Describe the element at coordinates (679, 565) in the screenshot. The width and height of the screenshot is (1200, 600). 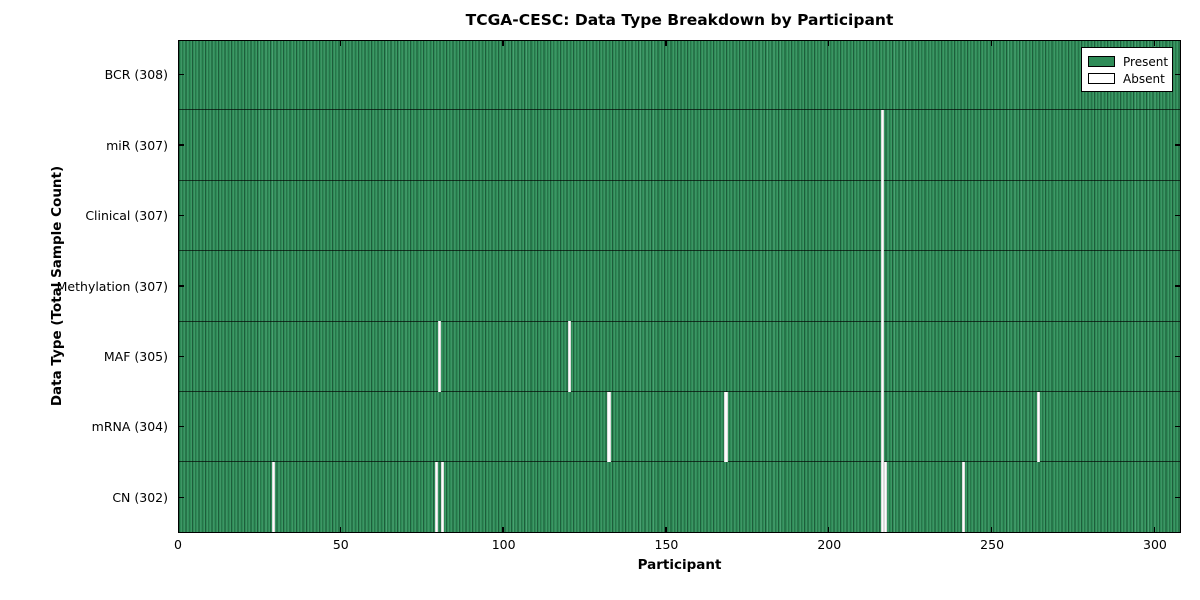
I see `x-axis-title: Participant` at that location.